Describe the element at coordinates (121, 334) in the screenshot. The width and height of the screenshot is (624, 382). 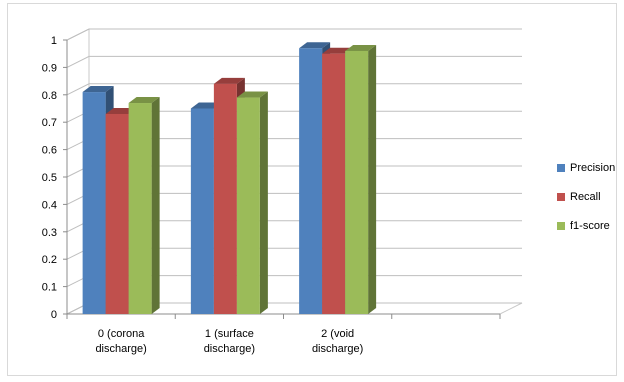
I see `x-tick-label-line: 0 (corona` at that location.